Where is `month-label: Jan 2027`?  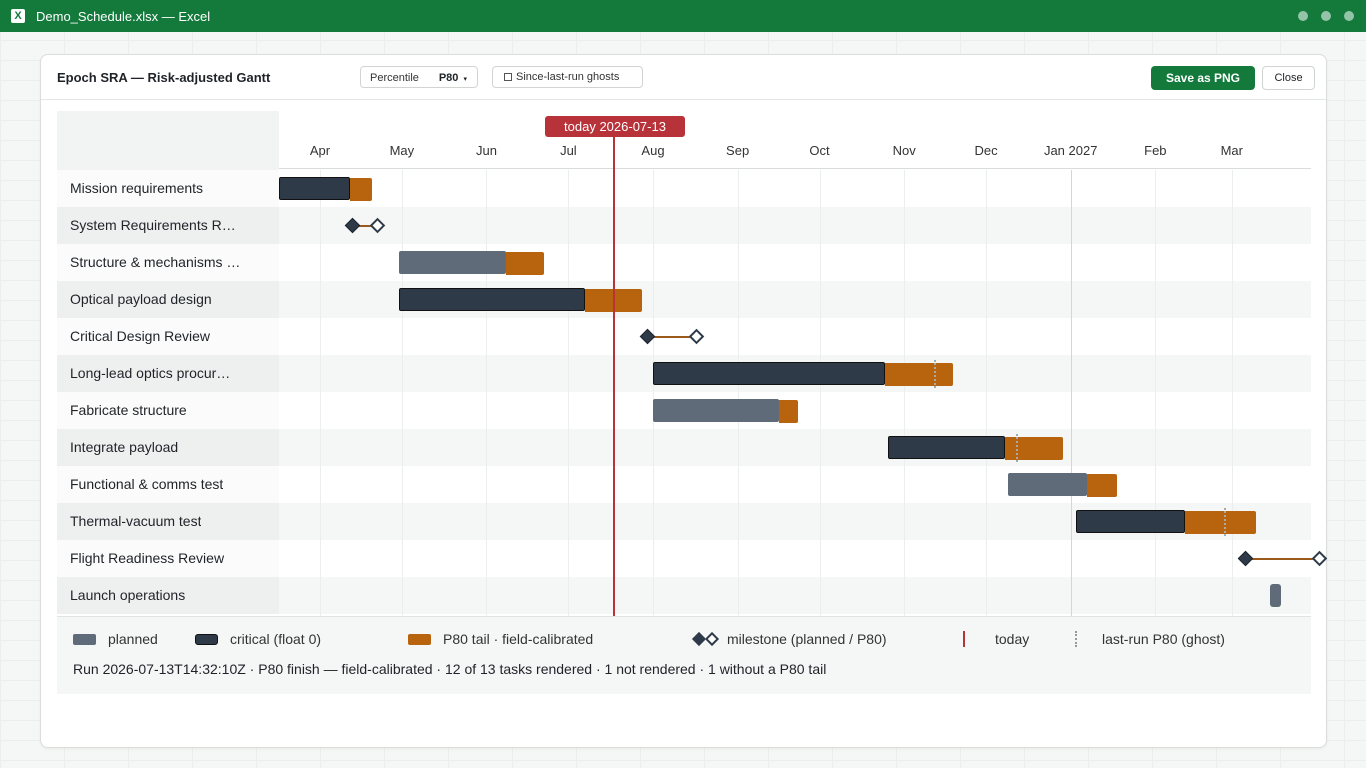
month-label: Jan 2027 is located at coordinates (1070, 150).